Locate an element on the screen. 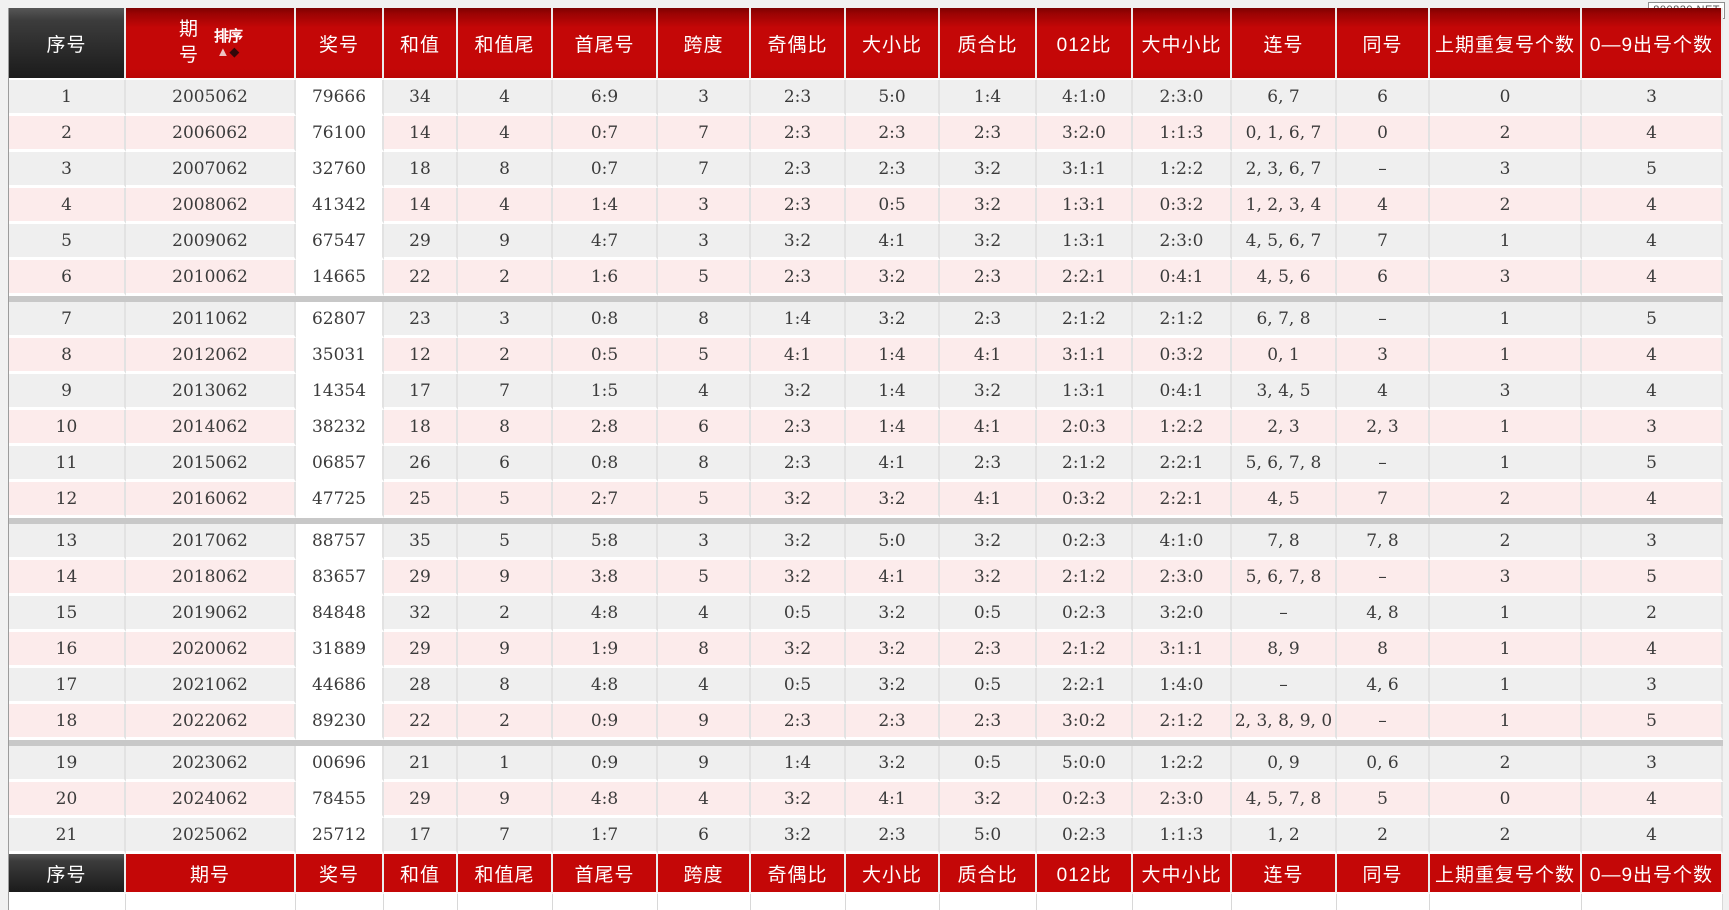 Image resolution: width=1729 pixels, height=910 pixels. cell-sum: 14 is located at coordinates (421, 134).